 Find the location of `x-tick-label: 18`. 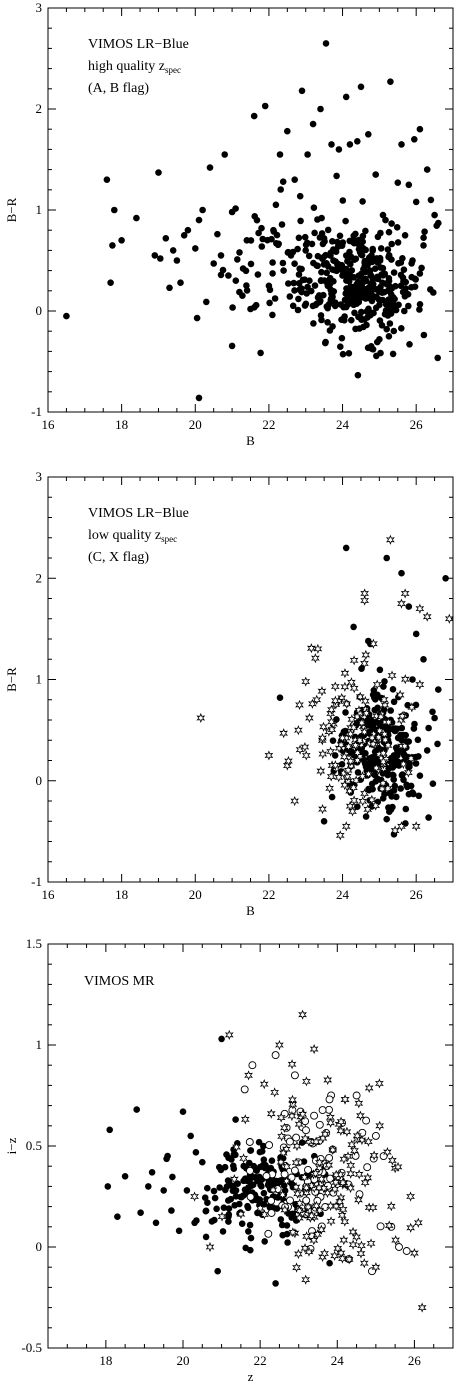

x-tick-label: 18 is located at coordinates (121, 894).